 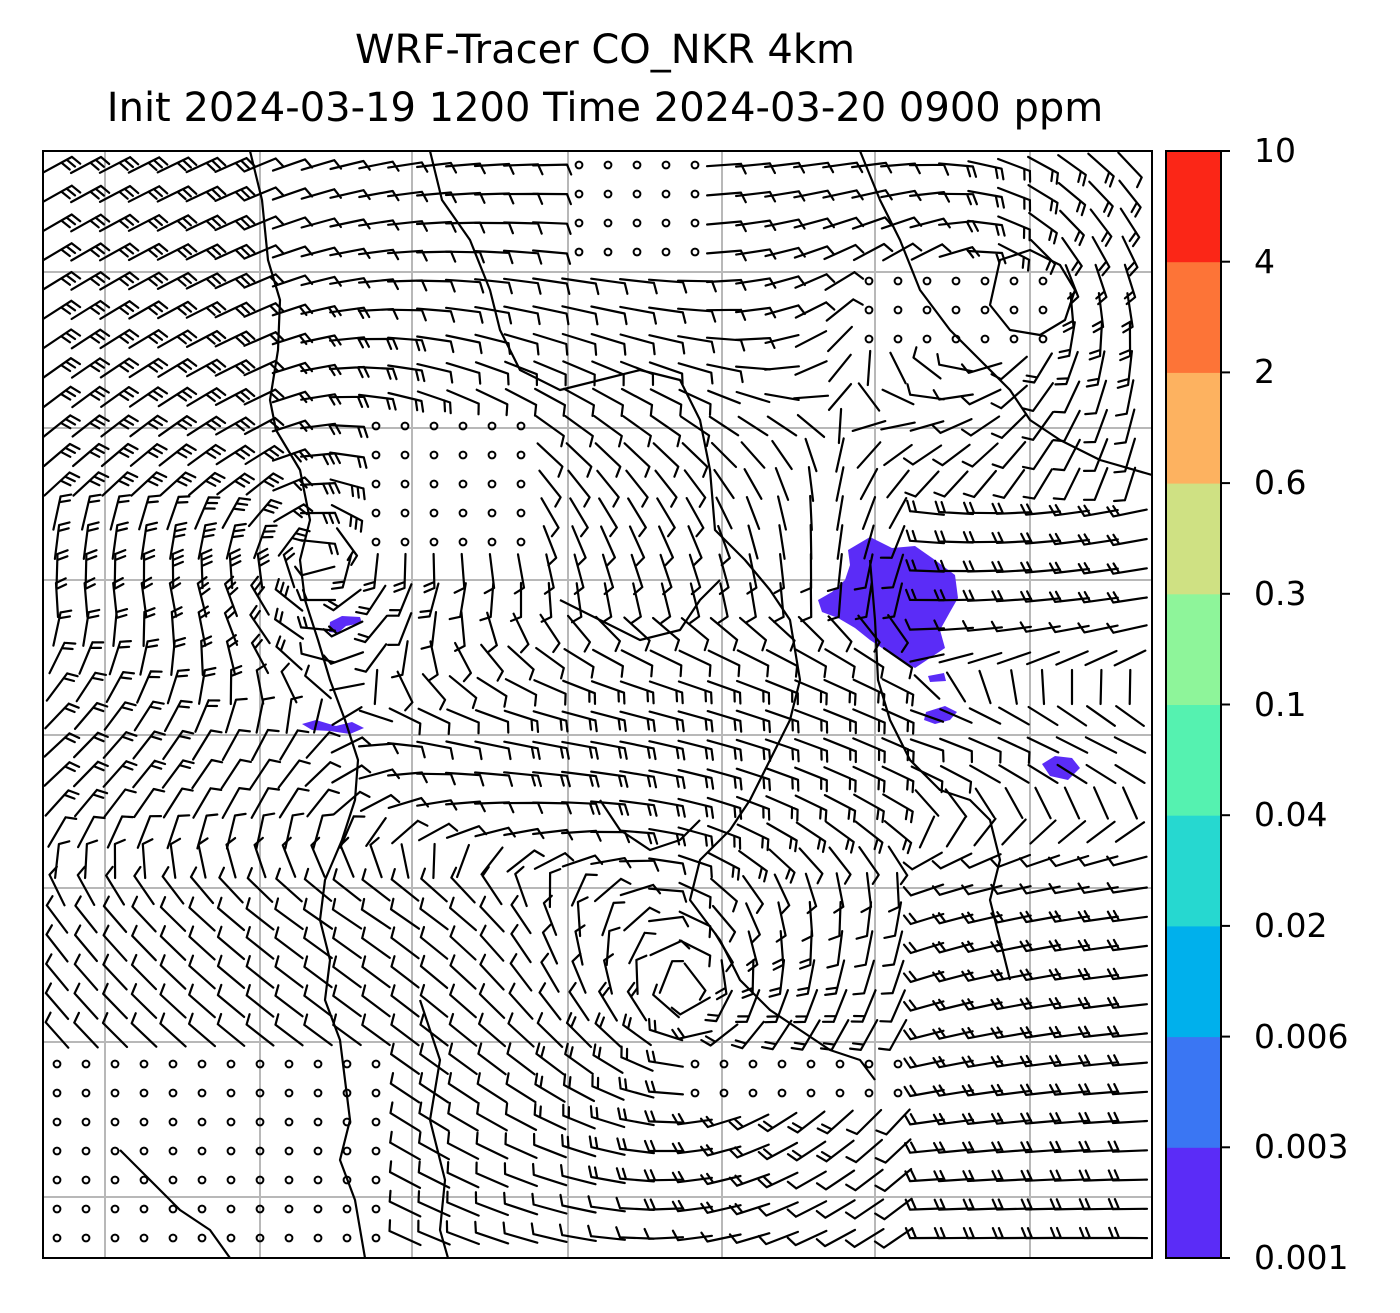 I want to click on colorbar-tick-label: 0.1, so click(x=1280, y=704).